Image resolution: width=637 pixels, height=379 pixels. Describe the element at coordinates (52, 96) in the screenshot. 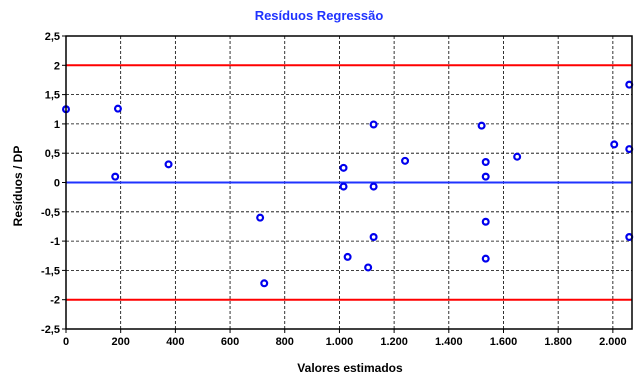

I see `y-tick-label: 1,5` at that location.